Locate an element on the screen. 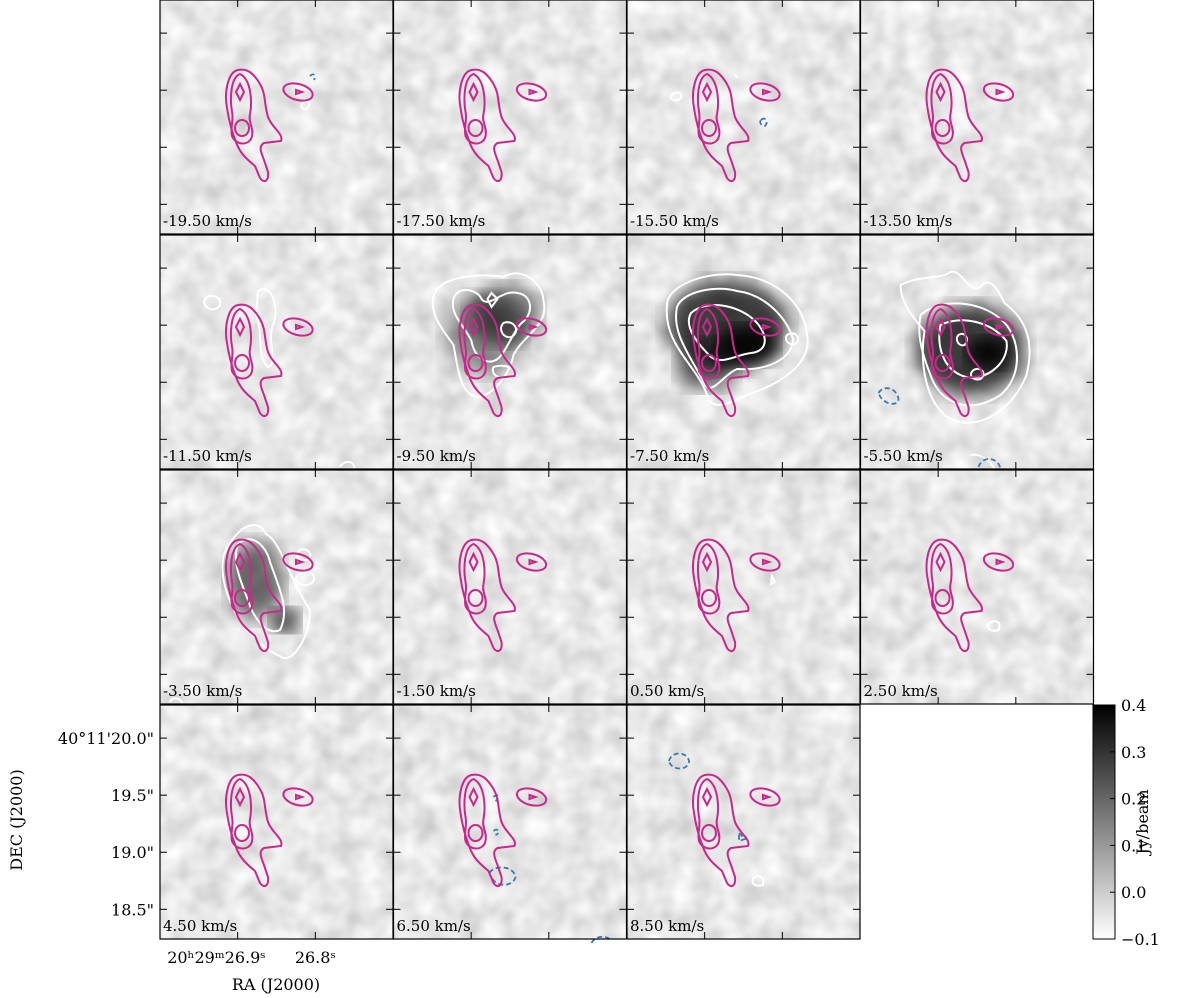 The height and width of the screenshot is (998, 1200). velocity-label: 6.50 km/s is located at coordinates (434, 926).